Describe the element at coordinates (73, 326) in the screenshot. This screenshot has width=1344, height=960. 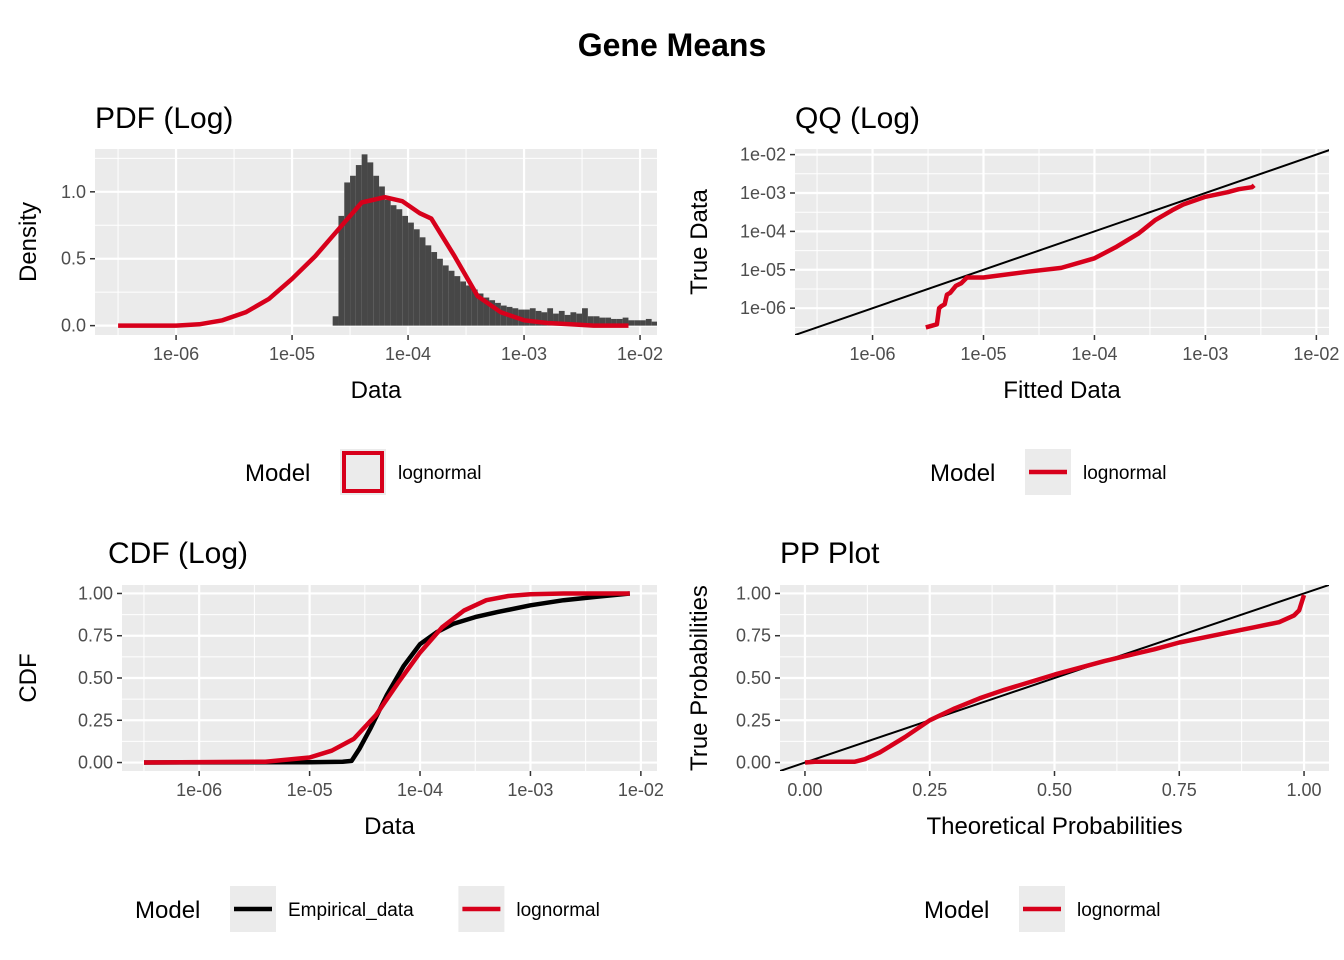
I see `pdf-y-tick-label: 0.0` at that location.